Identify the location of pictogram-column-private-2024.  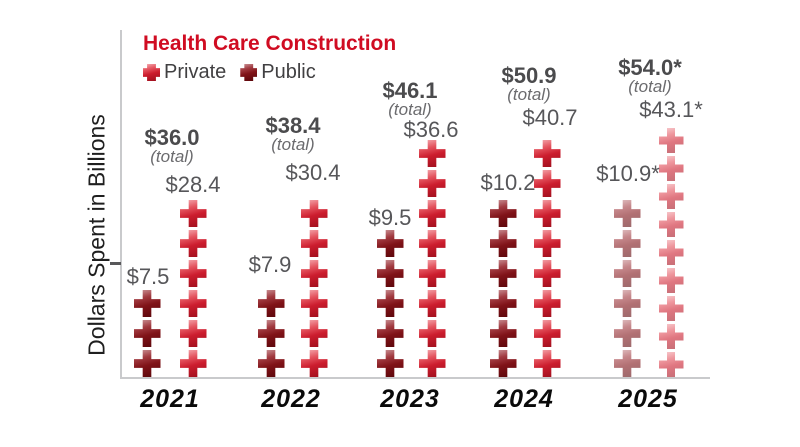
(547, 258).